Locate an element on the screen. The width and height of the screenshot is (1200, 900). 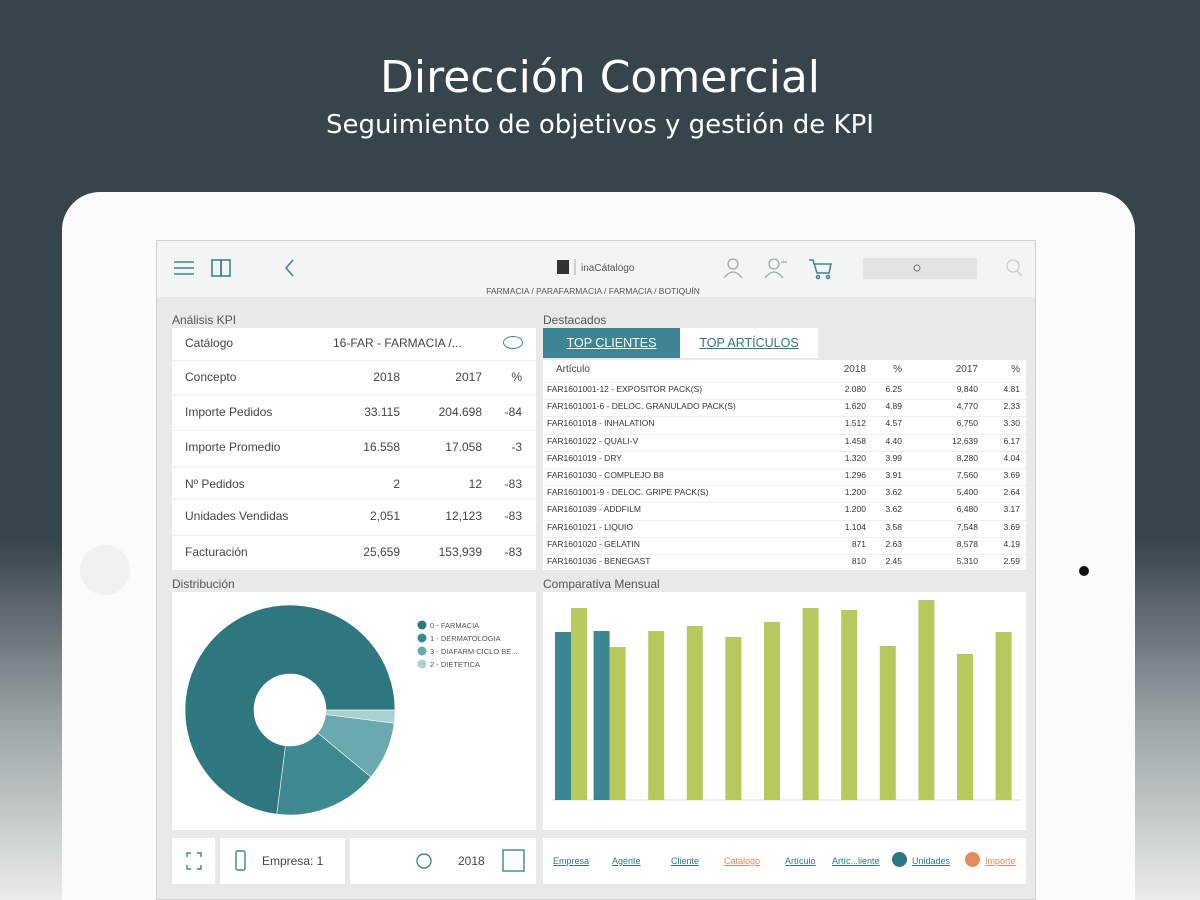
featured-cell: 2.63 is located at coordinates (893, 543).